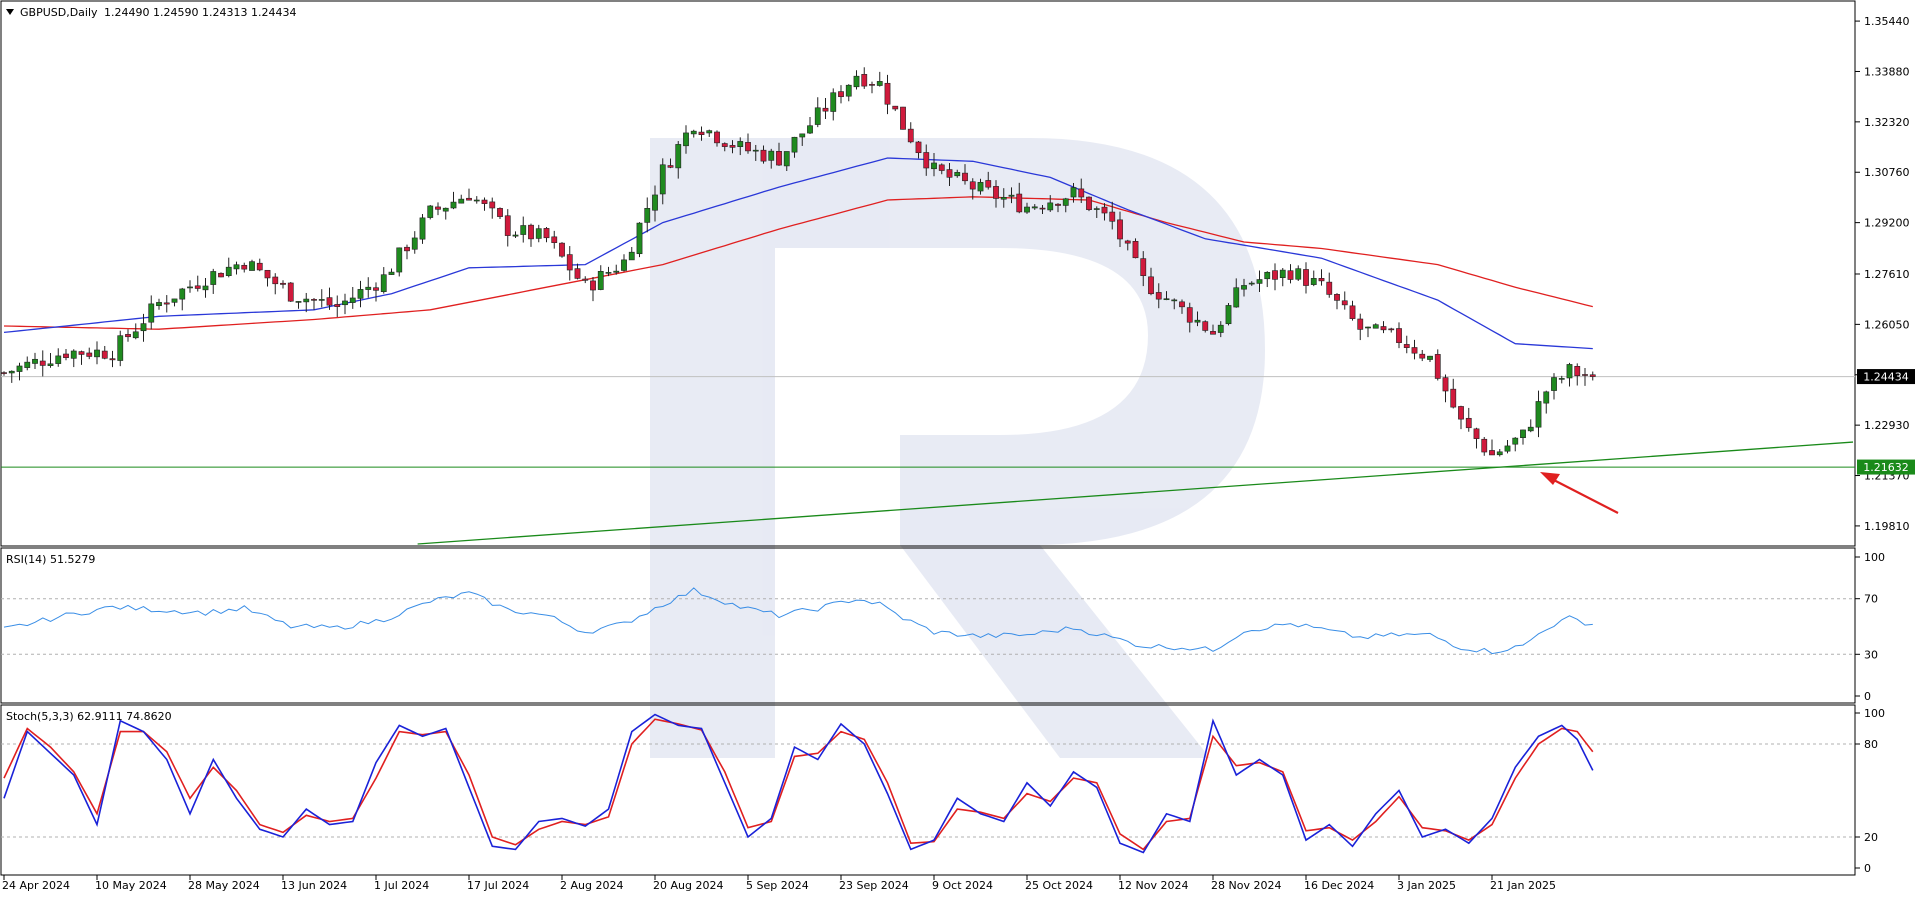  What do you see at coordinates (688, 885) in the screenshot?
I see `date-tick-label: 20 Aug 2024` at bounding box center [688, 885].